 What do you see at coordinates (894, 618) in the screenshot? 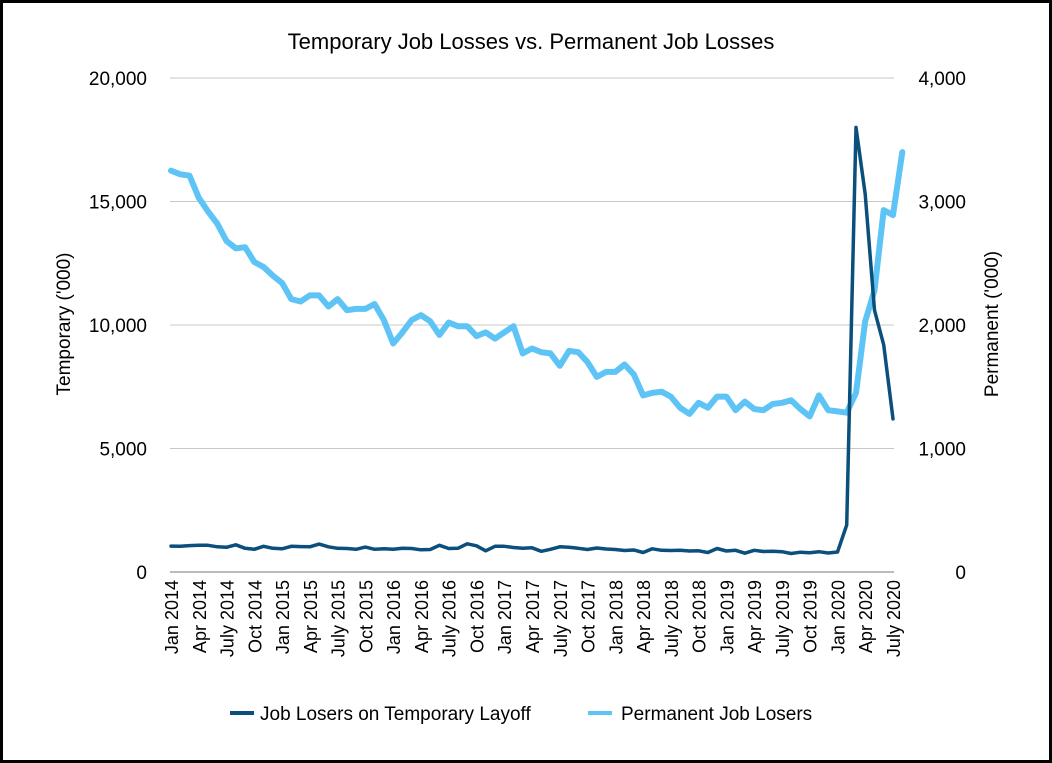
I see `x-tick-label: July 2020` at bounding box center [894, 618].